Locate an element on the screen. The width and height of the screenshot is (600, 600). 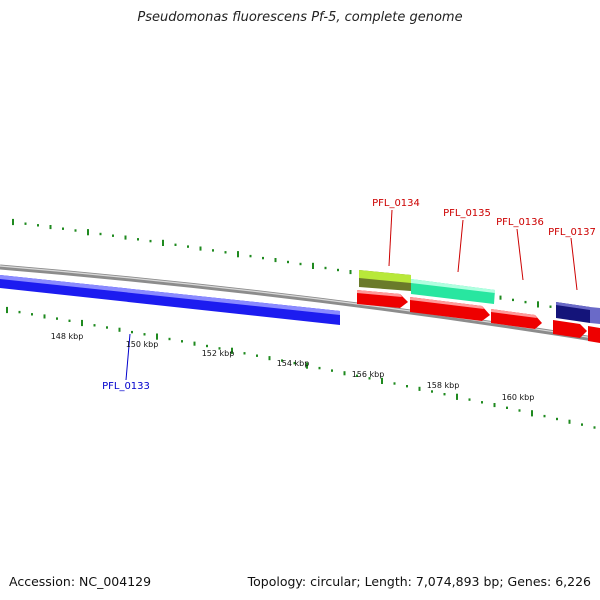
genome-backbone is located at coordinates (300, 303).